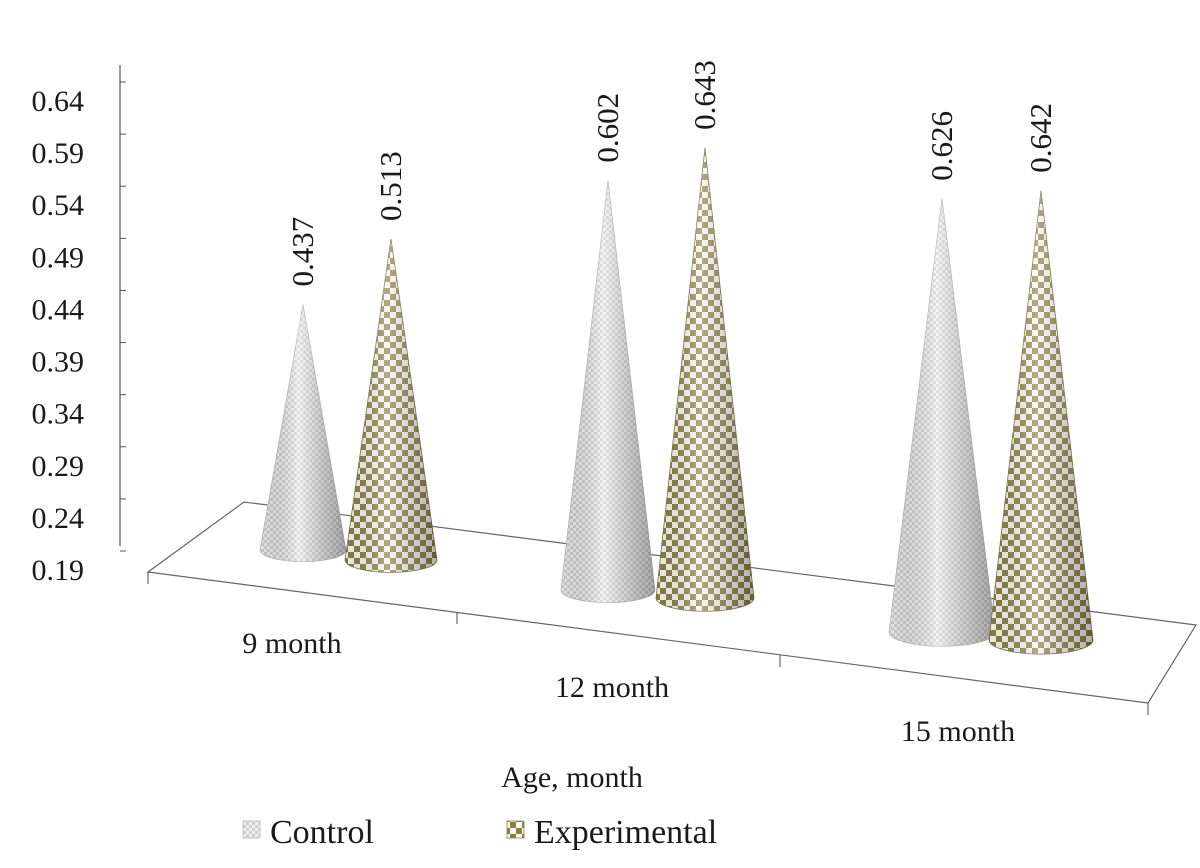 The width and height of the screenshot is (1200, 868). What do you see at coordinates (251, 829) in the screenshot?
I see `legend-swatch-control` at bounding box center [251, 829].